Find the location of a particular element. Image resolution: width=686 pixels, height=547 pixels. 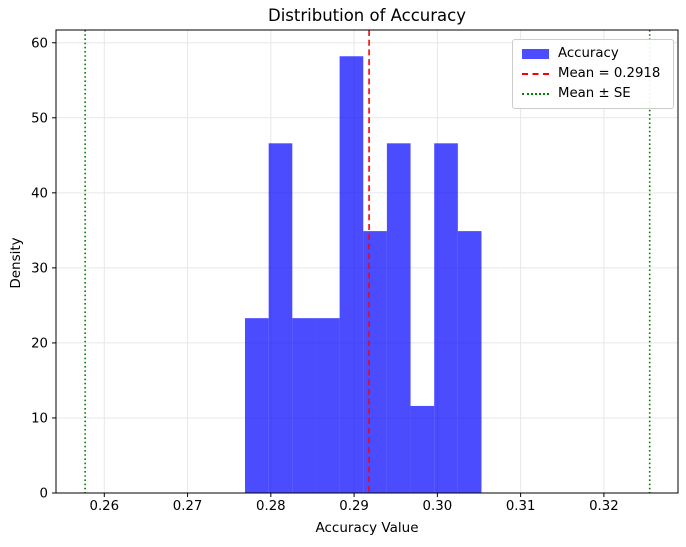

legend-label-accuracy: Accuracy is located at coordinates (588, 53).